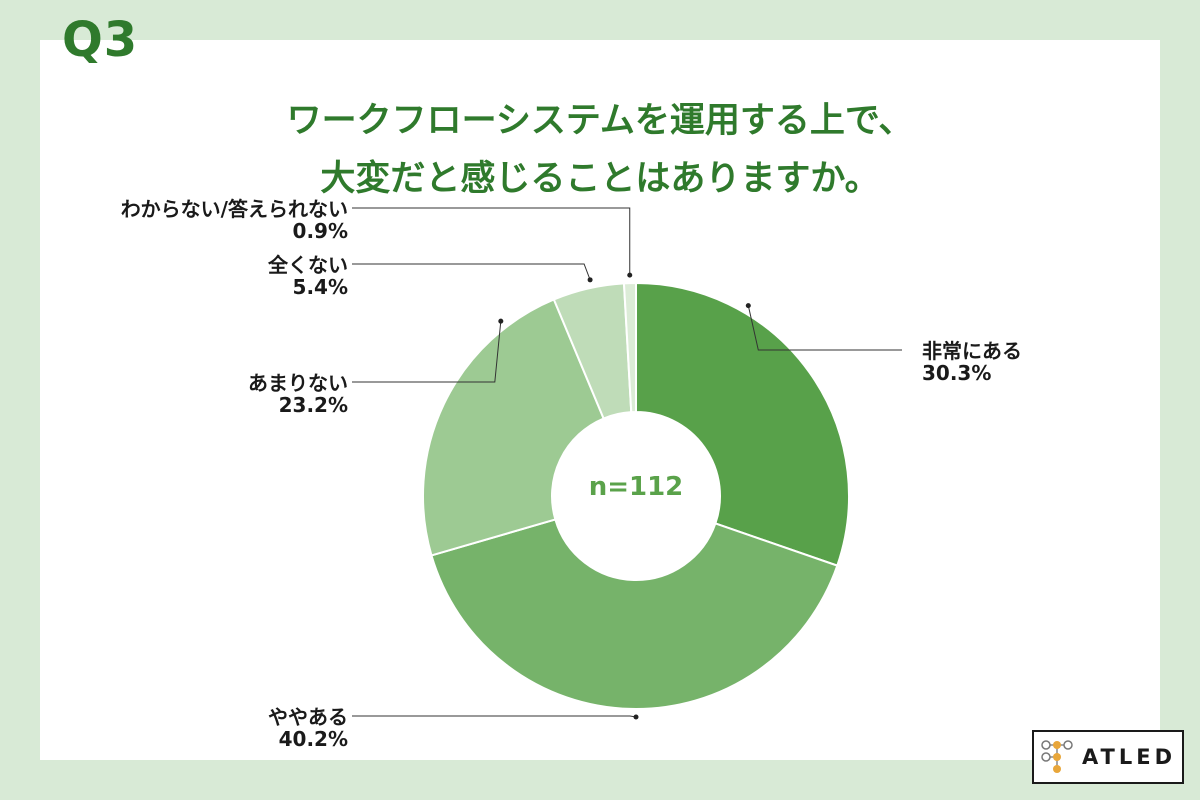  Describe the element at coordinates (320, 287) in the screenshot. I see `slice-value: 5.4%` at that location.